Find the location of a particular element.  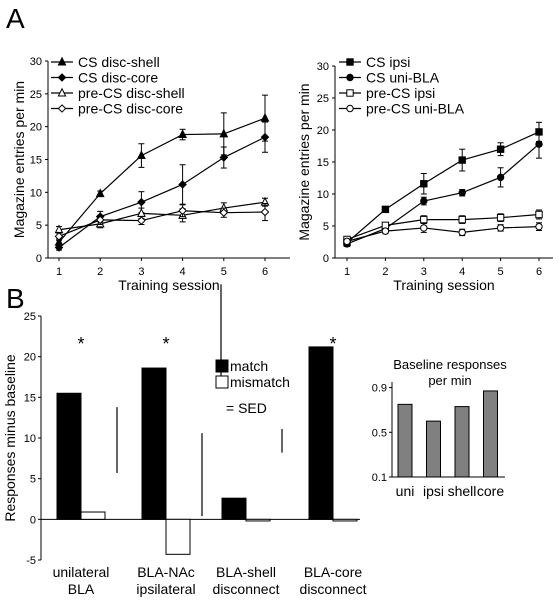

x-tick-label: 5 is located at coordinates (224, 272).